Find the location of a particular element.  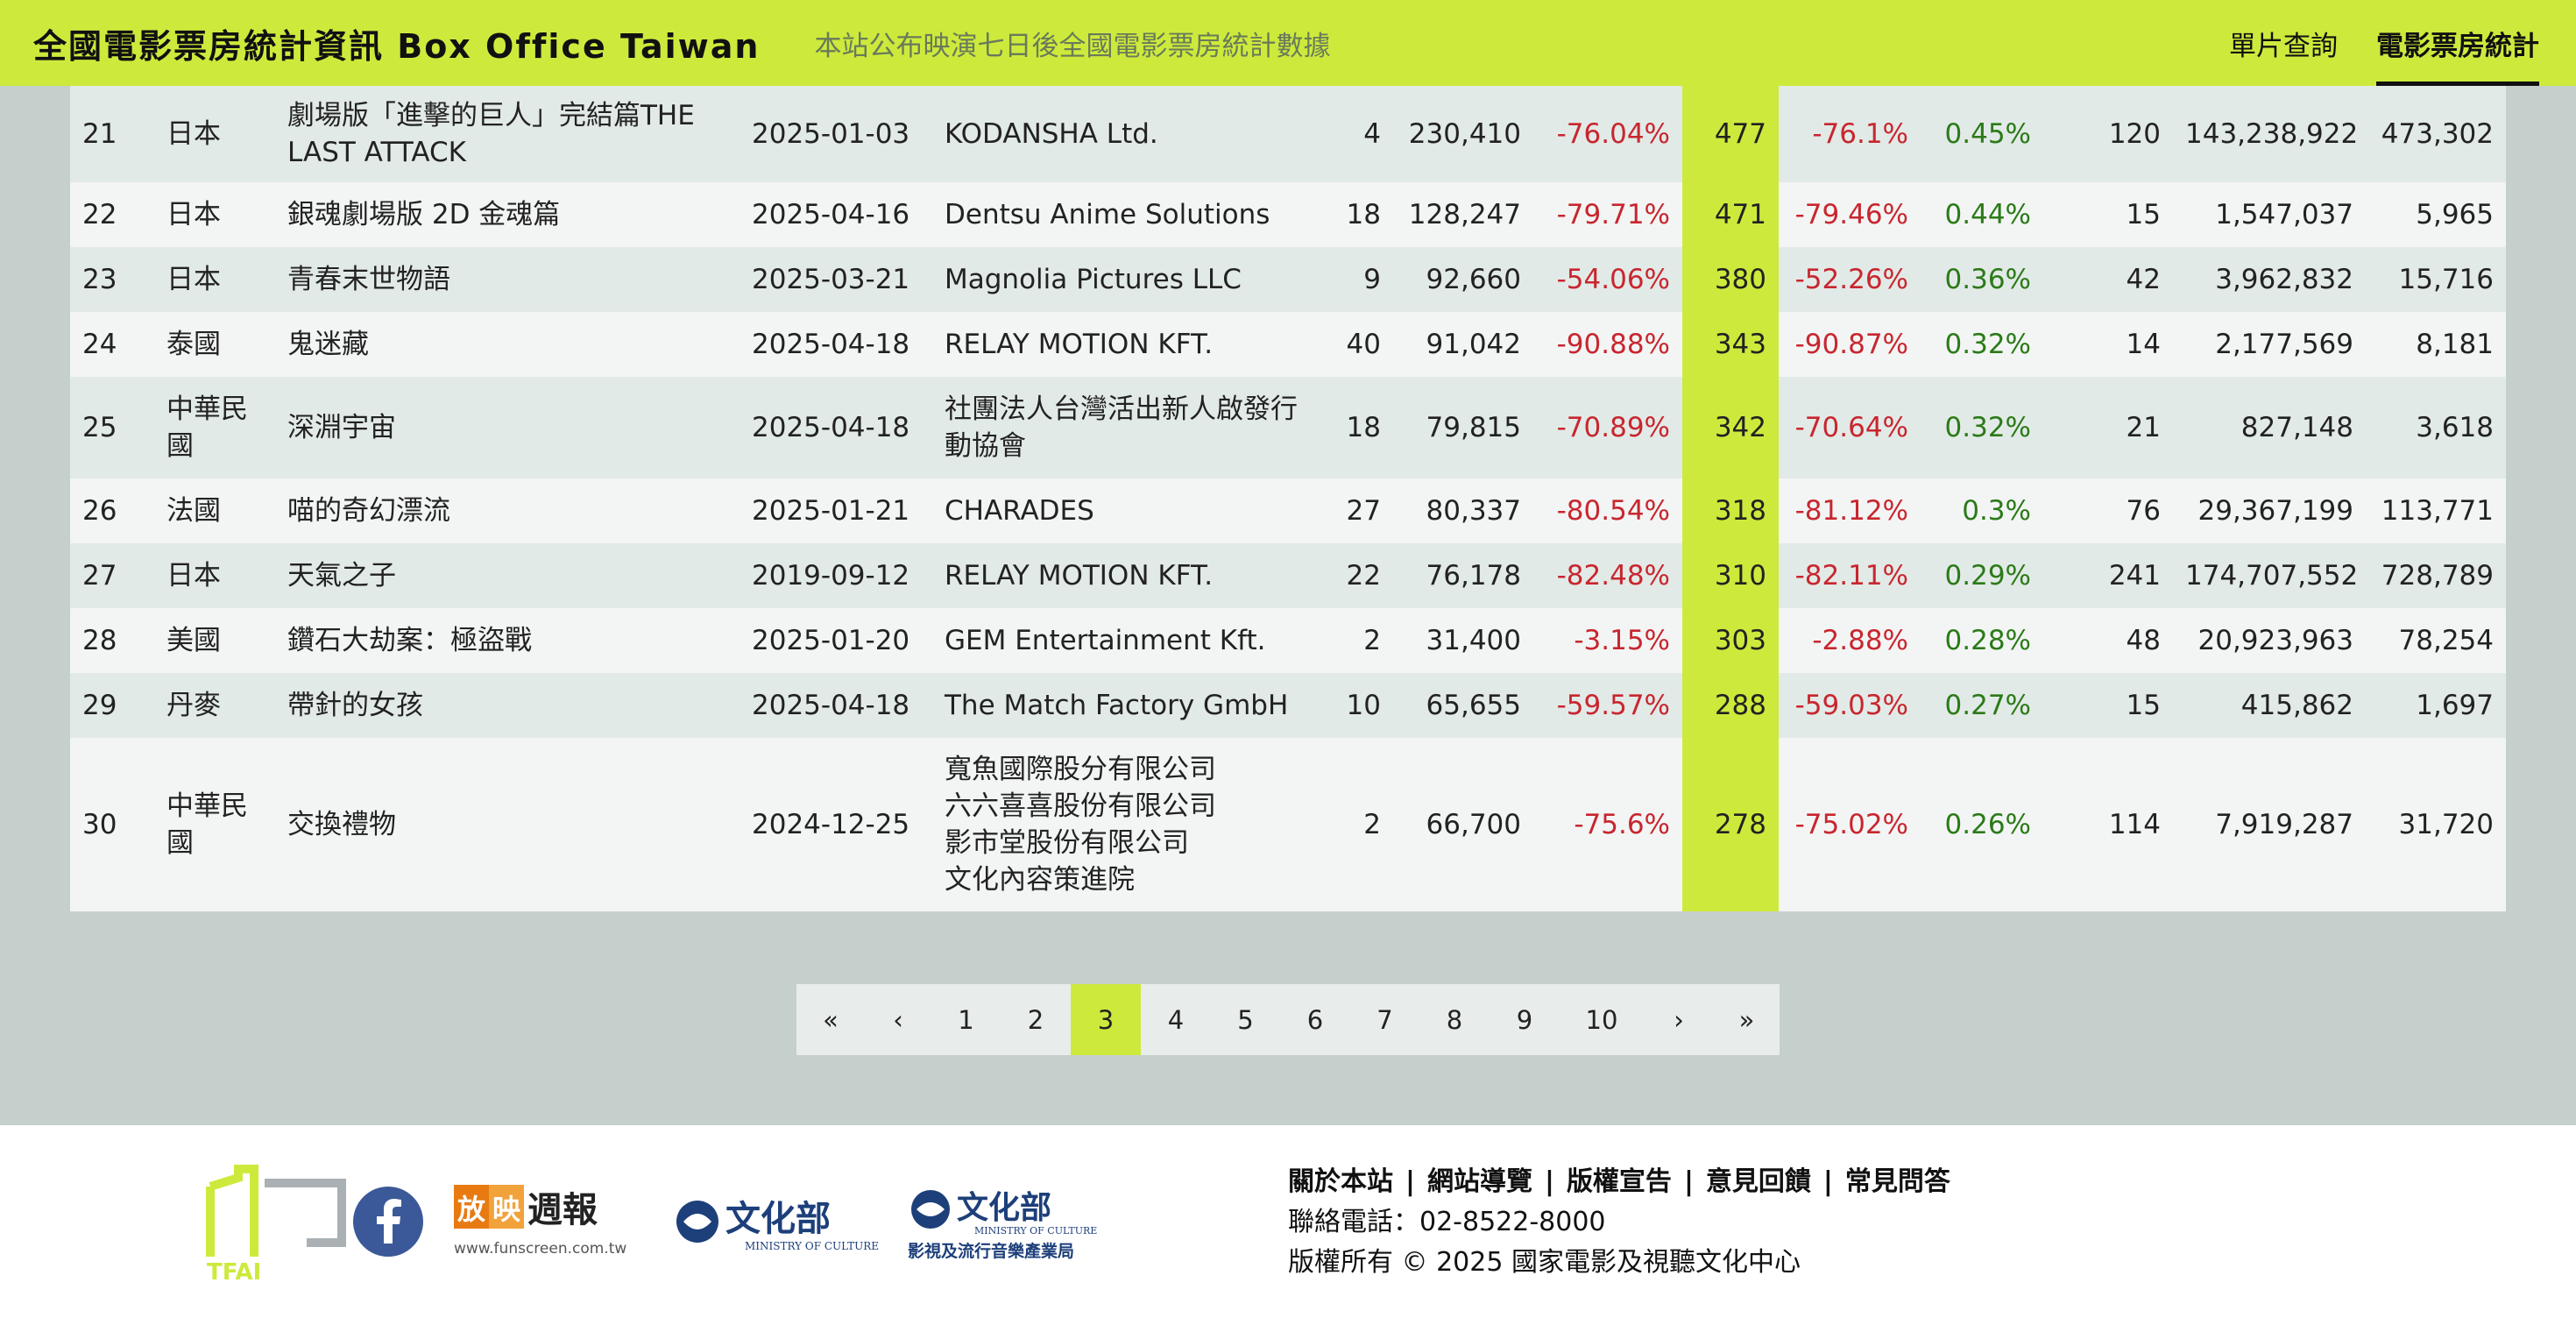

days-showing-cell: 14 is located at coordinates (2108, 344).